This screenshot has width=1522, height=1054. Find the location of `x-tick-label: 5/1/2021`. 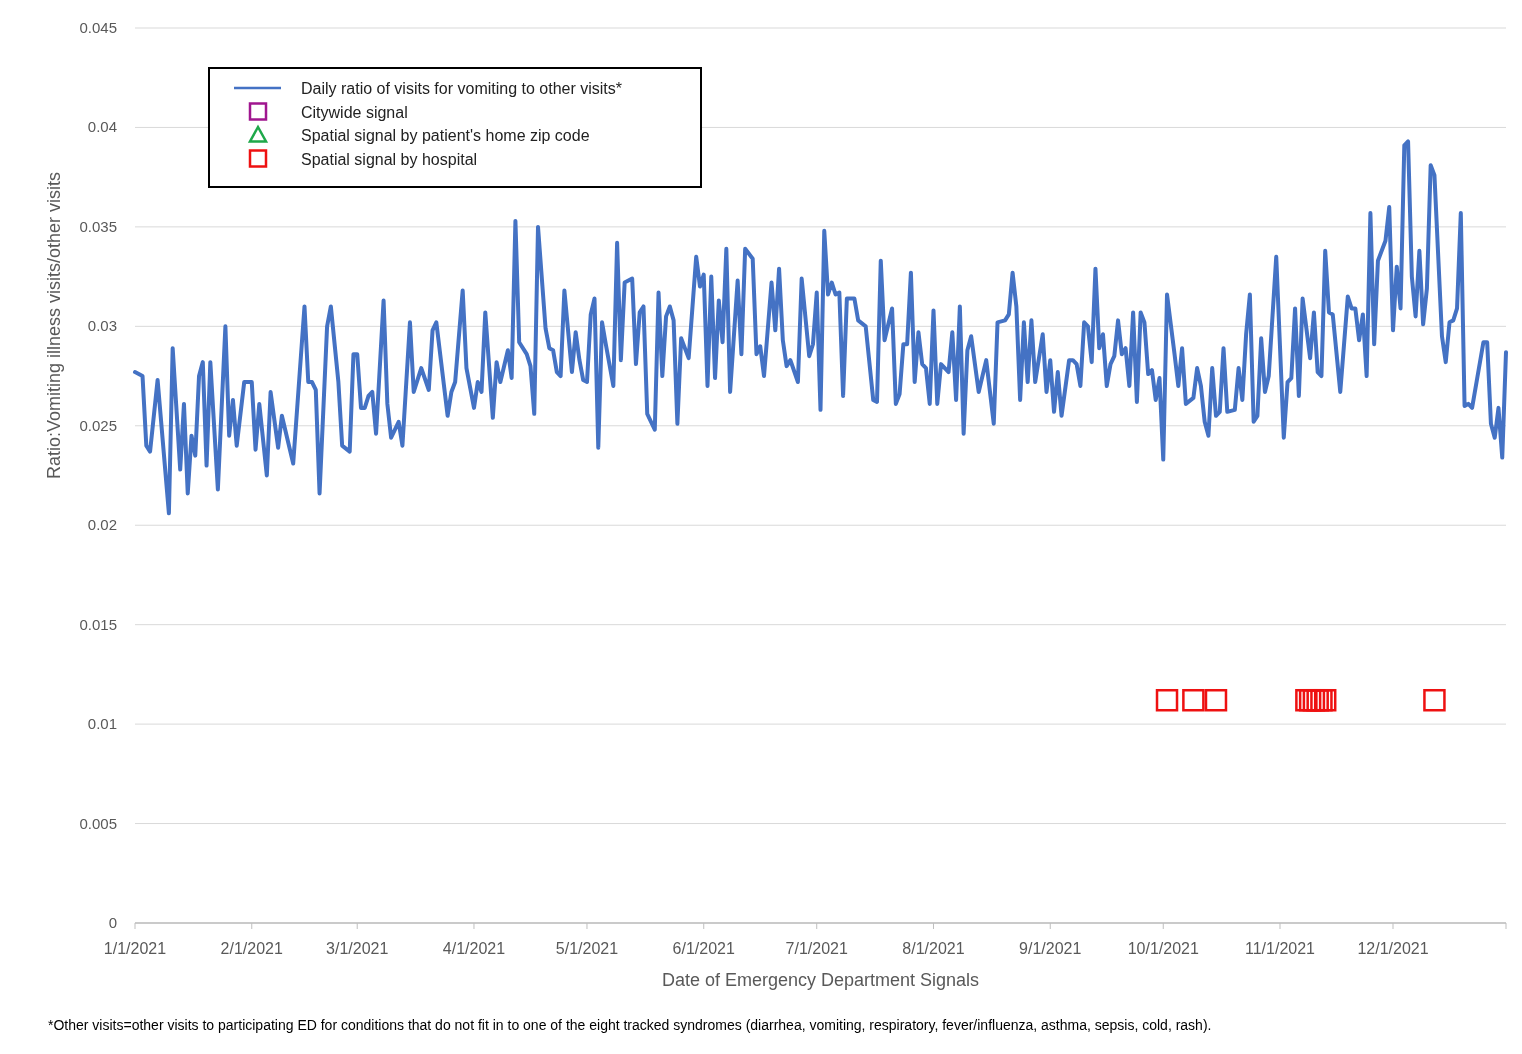

x-tick-label: 5/1/2021 is located at coordinates (587, 948).